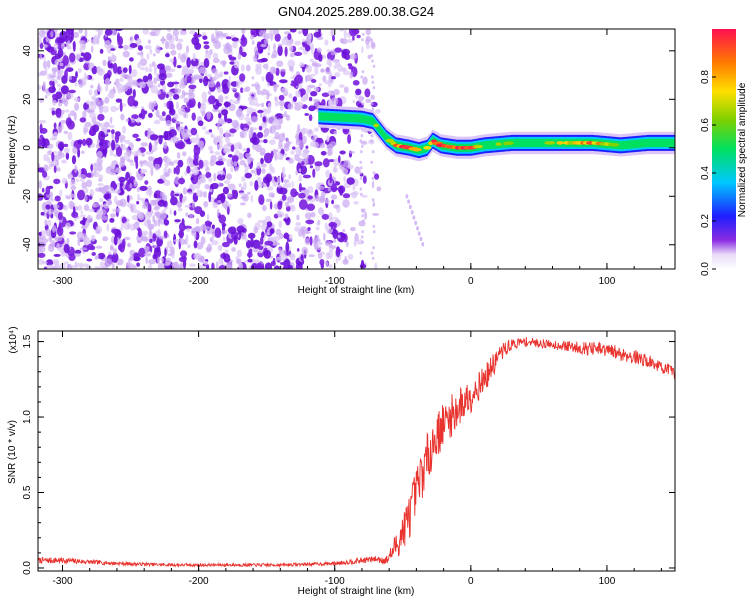  What do you see at coordinates (199, 581) in the screenshot?
I see `snr-x-tick-label: -200` at bounding box center [199, 581].